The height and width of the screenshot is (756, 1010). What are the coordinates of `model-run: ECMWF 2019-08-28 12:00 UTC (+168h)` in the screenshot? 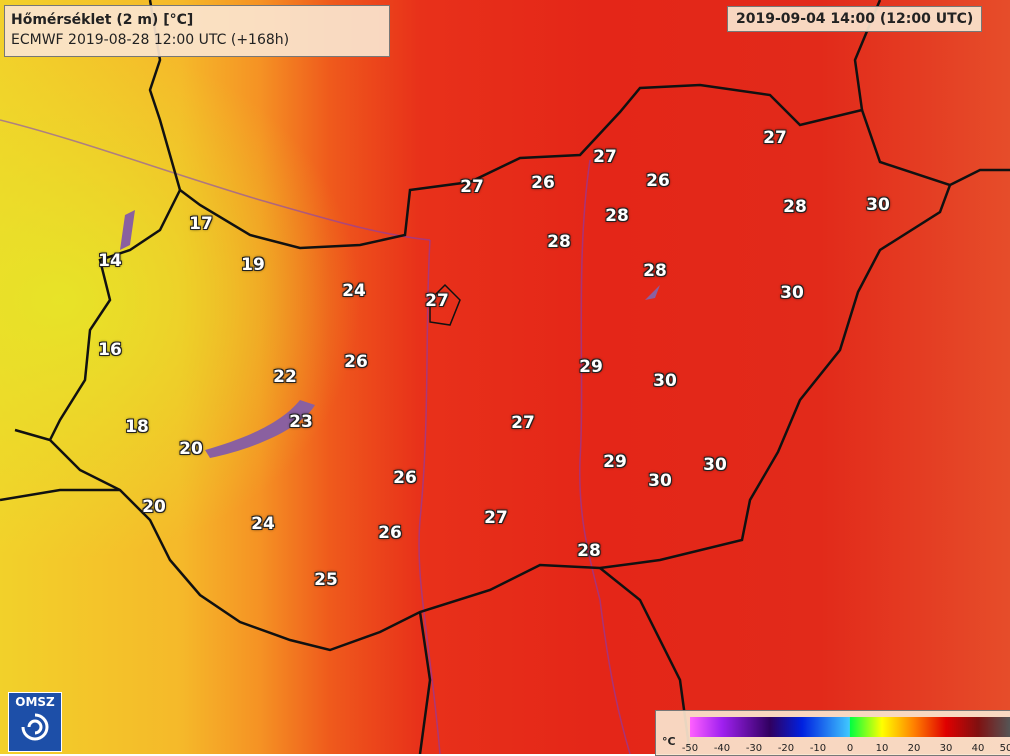 It's located at (150, 40).